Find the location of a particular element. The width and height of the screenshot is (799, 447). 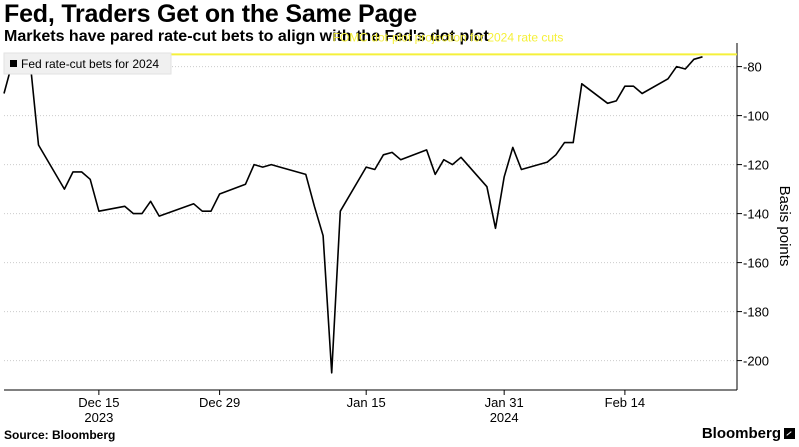

legend-label: Fed rate-cut bets for 2024 is located at coordinates (90, 64).